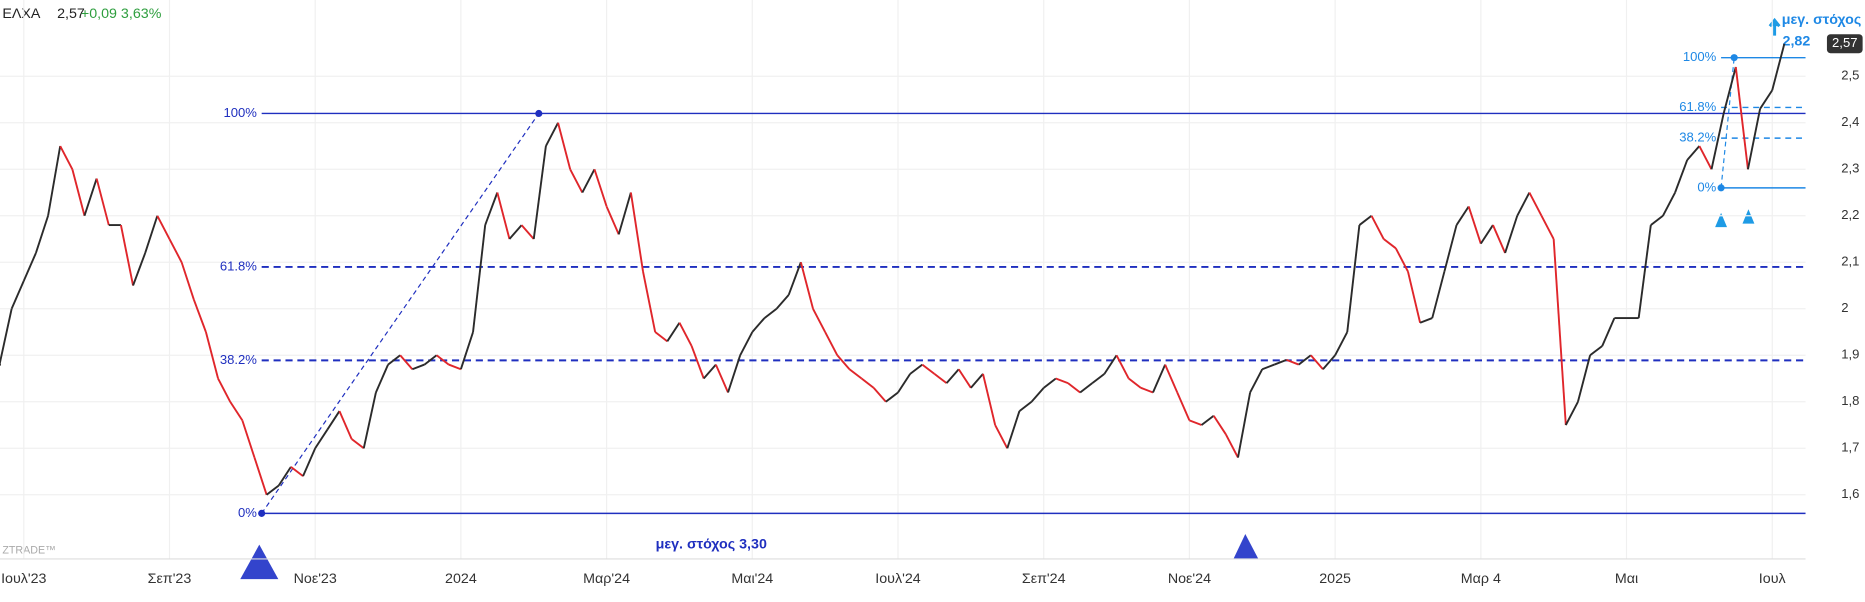 This screenshot has height=602, width=1865. Describe the element at coordinates (1850, 75) in the screenshot. I see `y-tick-label: 2,5` at that location.